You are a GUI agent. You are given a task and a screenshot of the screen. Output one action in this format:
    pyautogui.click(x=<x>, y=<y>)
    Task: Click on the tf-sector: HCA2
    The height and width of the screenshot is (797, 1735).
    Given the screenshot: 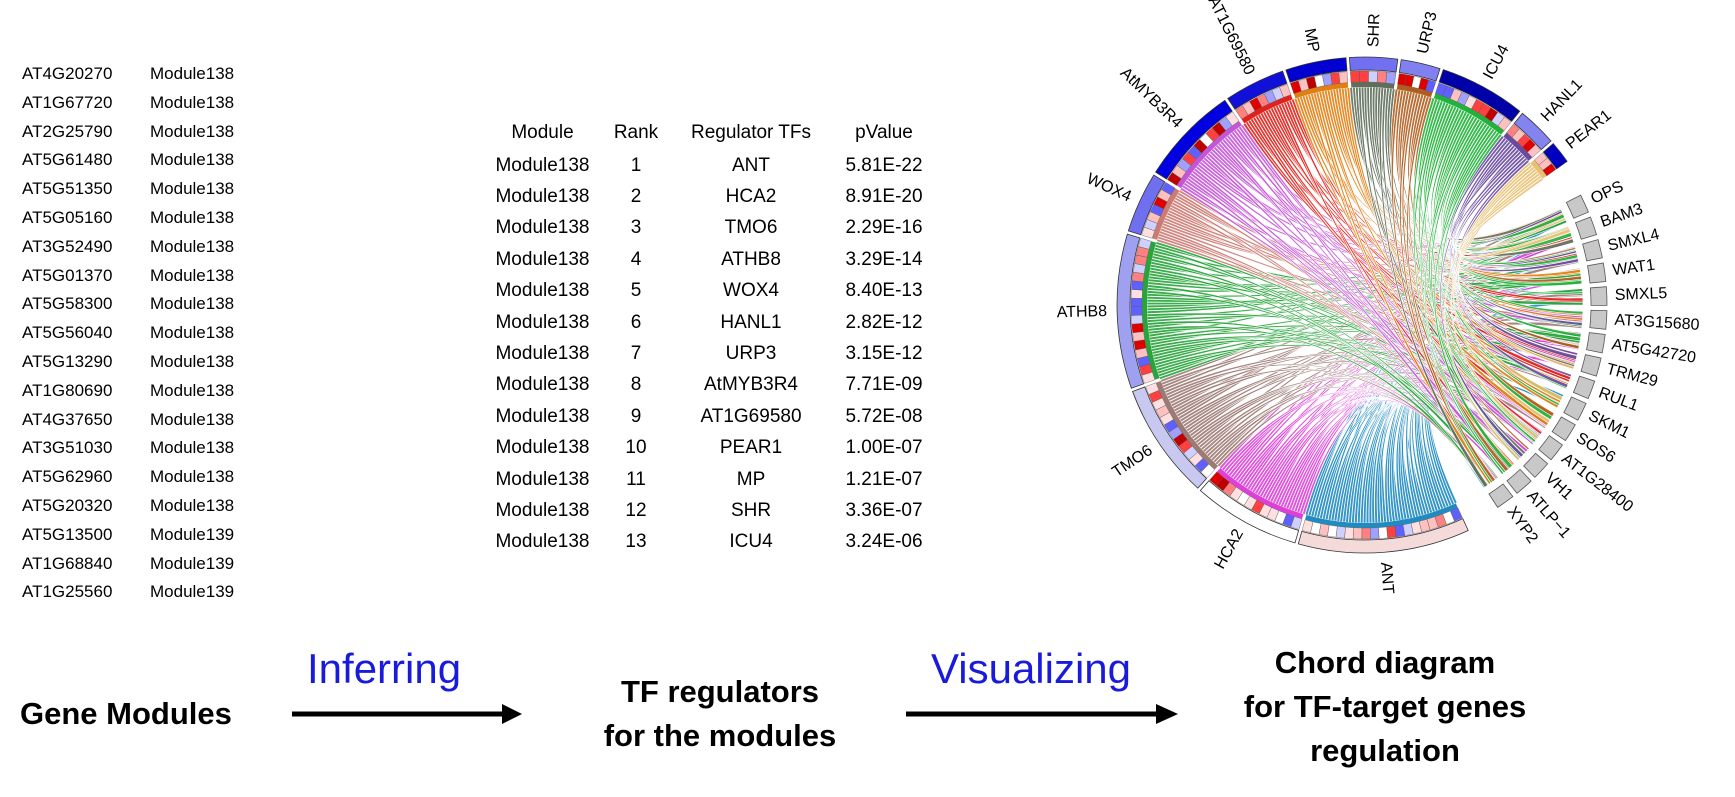 What is the action you would take?
    pyautogui.click(x=1251, y=520)
    